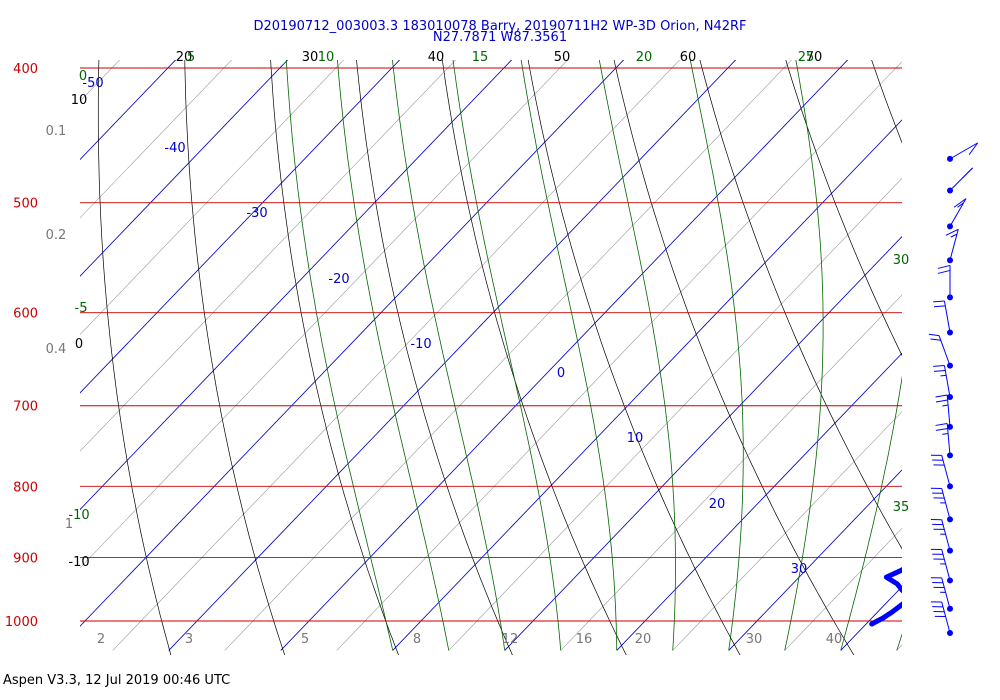 The width and height of the screenshot is (1000, 700). Describe the element at coordinates (584, 639) in the screenshot. I see `mixing-ratio-label: 16` at that location.